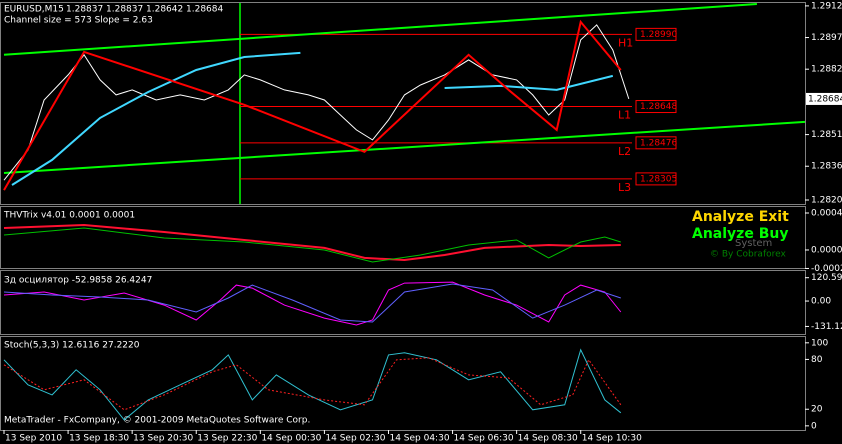 This screenshot has width=842, height=444. What do you see at coordinates (78, 21) in the screenshot?
I see `channel-info: Channel size = 573 Slope = 2.63` at bounding box center [78, 21].